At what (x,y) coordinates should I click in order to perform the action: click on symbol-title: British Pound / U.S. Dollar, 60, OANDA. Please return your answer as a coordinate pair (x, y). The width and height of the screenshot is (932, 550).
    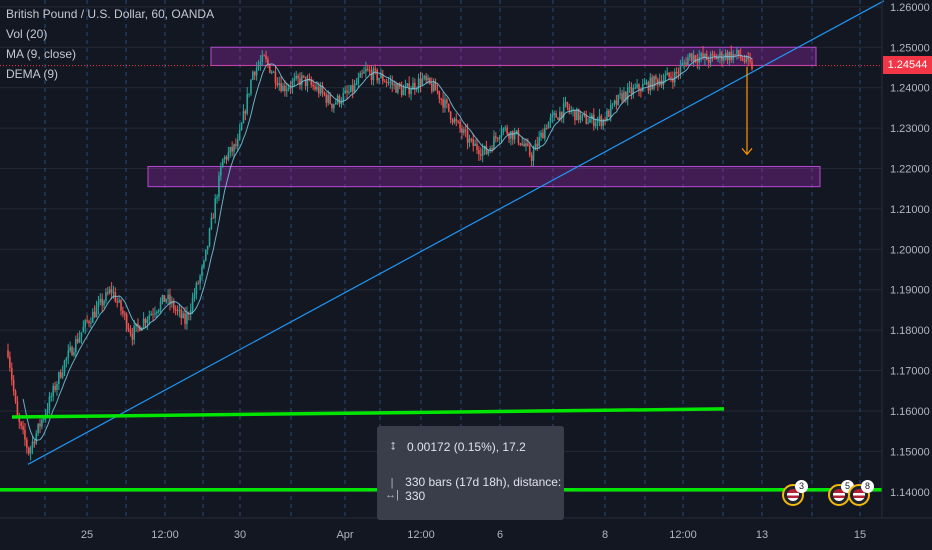
    Looking at the image, I should click on (110, 14).